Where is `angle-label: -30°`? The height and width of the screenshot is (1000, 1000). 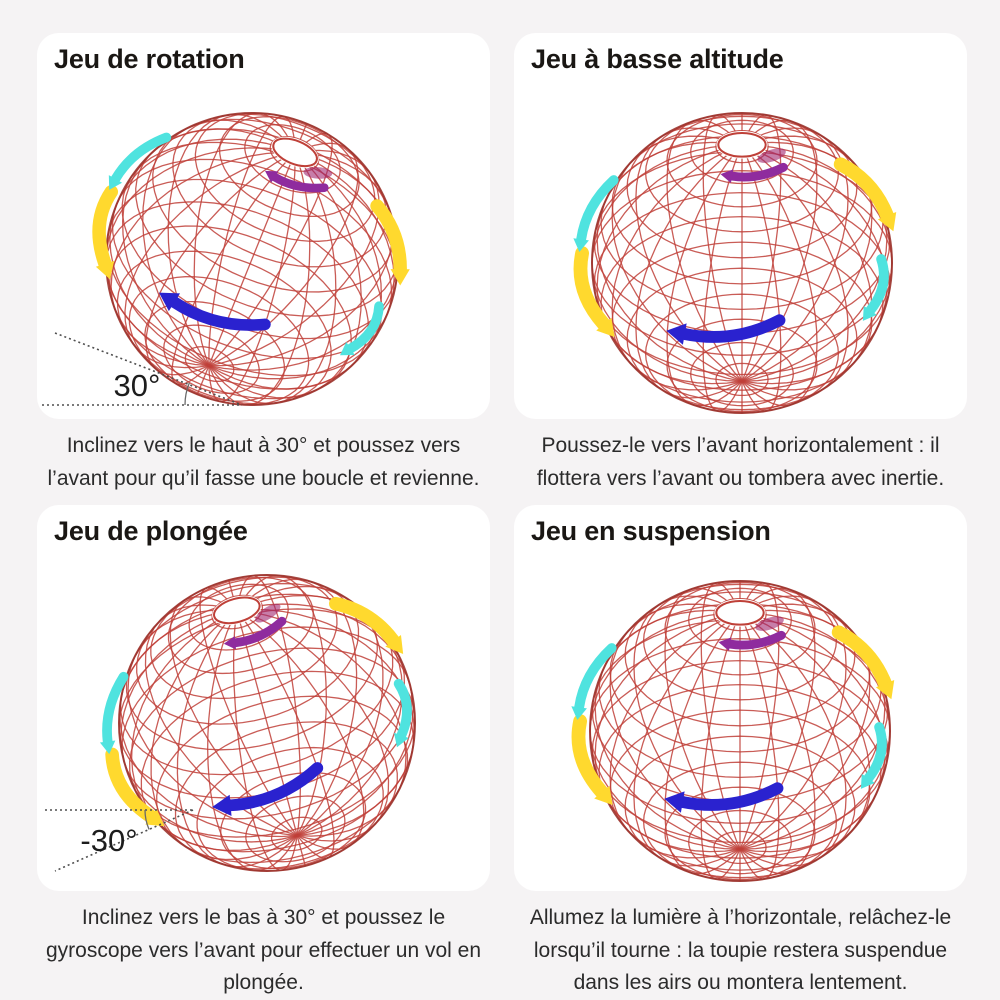
angle-label: -30° is located at coordinates (108, 840).